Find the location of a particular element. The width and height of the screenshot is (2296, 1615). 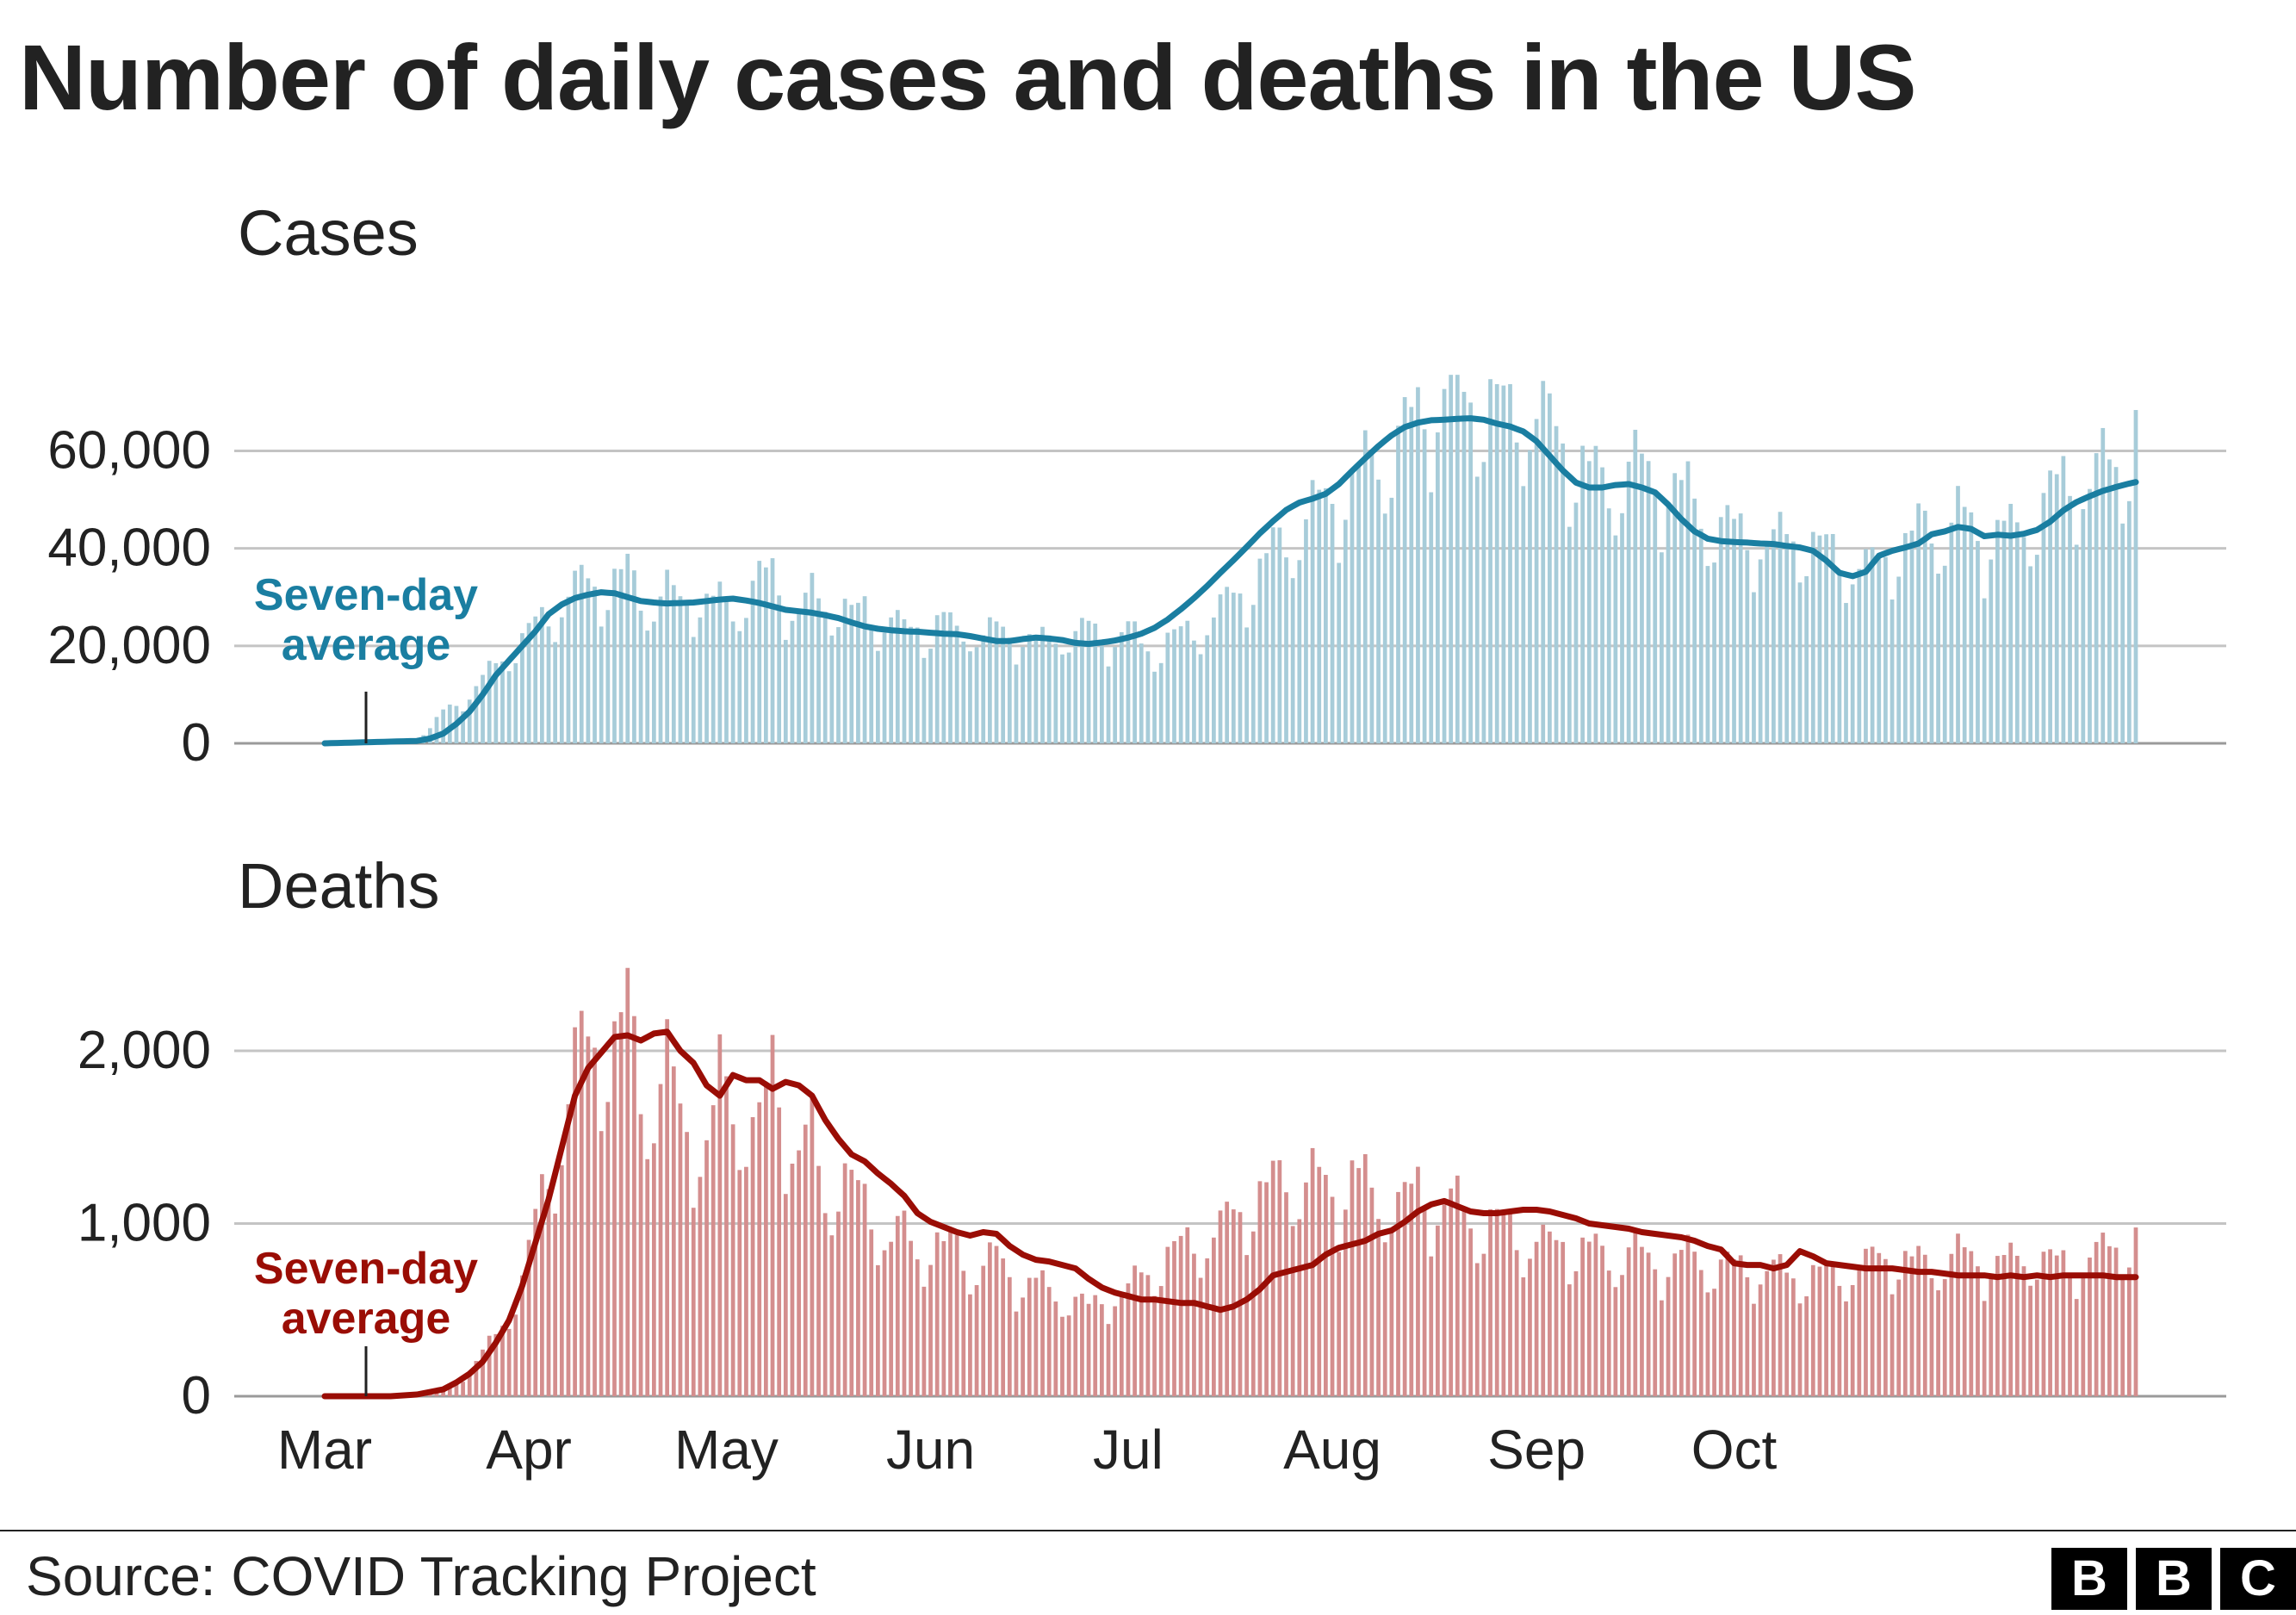

cases-y-tick-label: 0 is located at coordinates (196, 743).